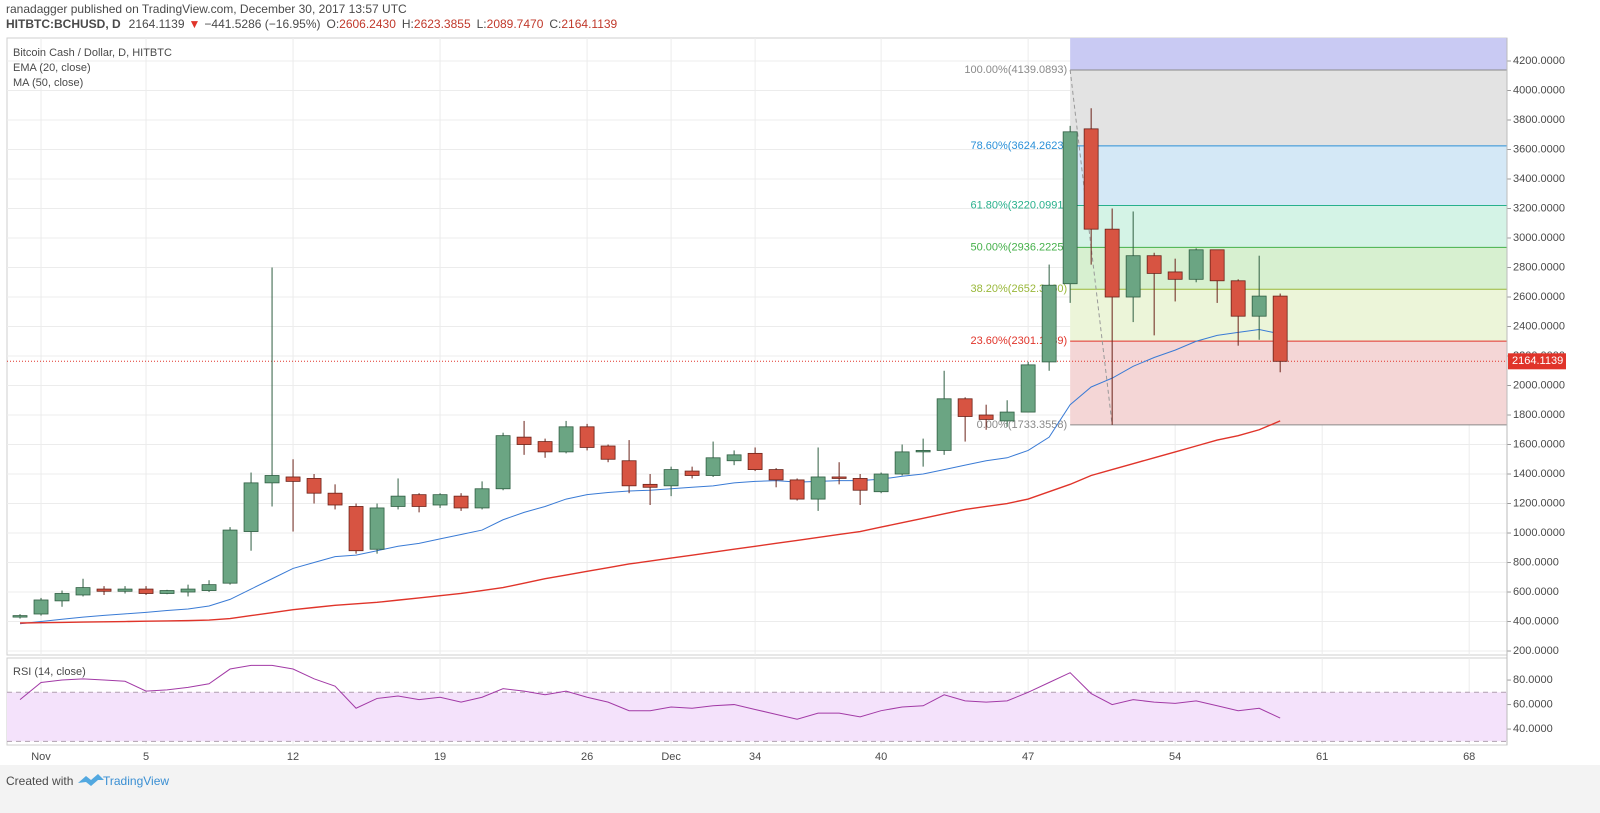  Describe the element at coordinates (1322, 757) in the screenshot. I see `x-tick-label: 61` at that location.